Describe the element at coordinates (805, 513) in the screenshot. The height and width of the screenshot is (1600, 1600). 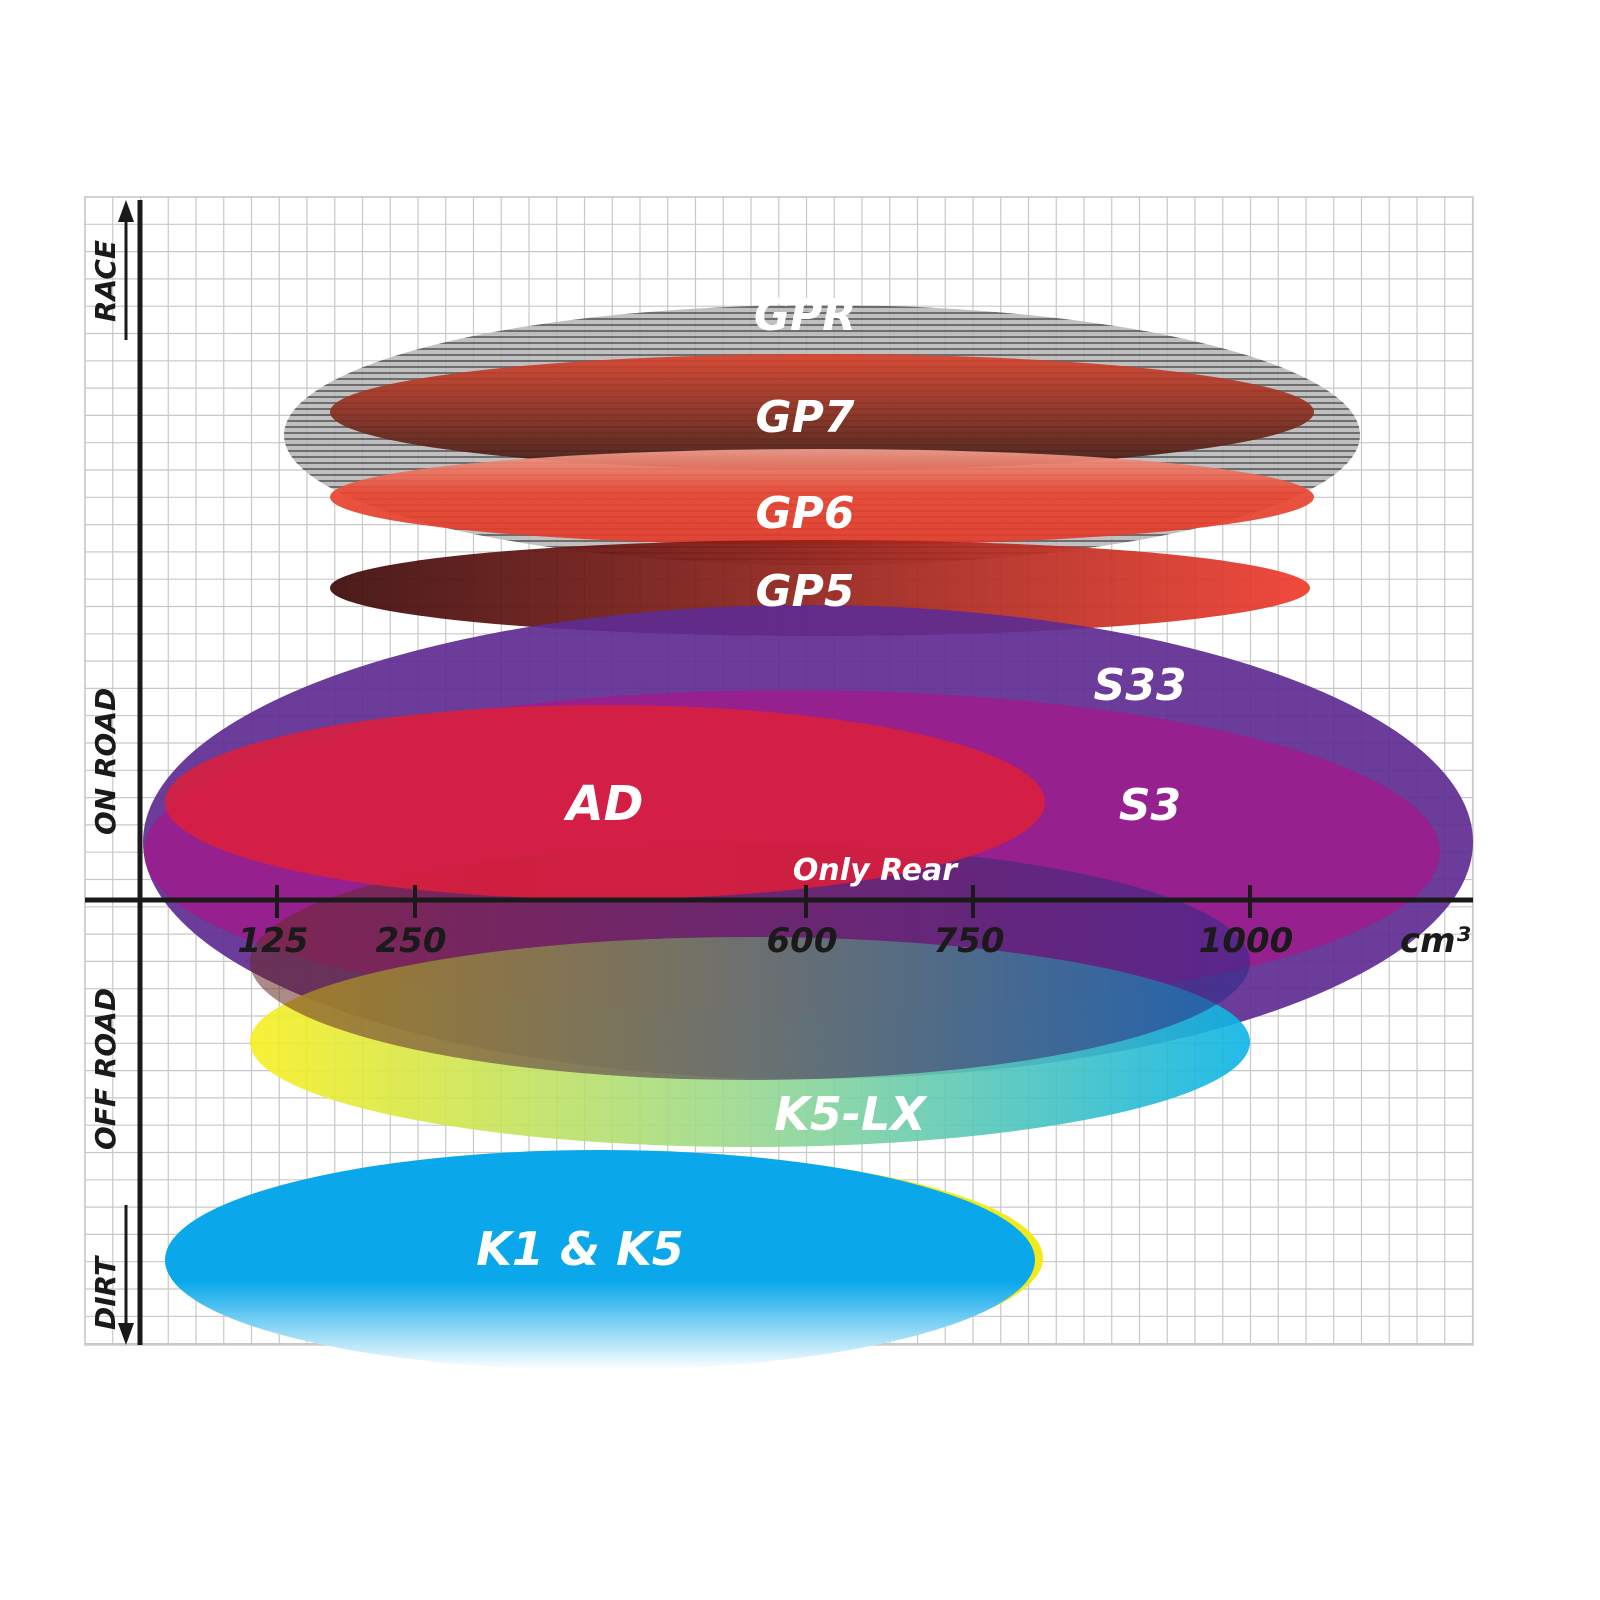
I see `label-gp6: GP6` at that location.